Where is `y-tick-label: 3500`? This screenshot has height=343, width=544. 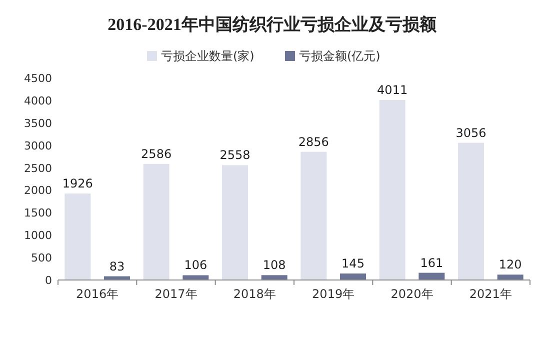
y-tick-label: 3500 is located at coordinates (38, 123).